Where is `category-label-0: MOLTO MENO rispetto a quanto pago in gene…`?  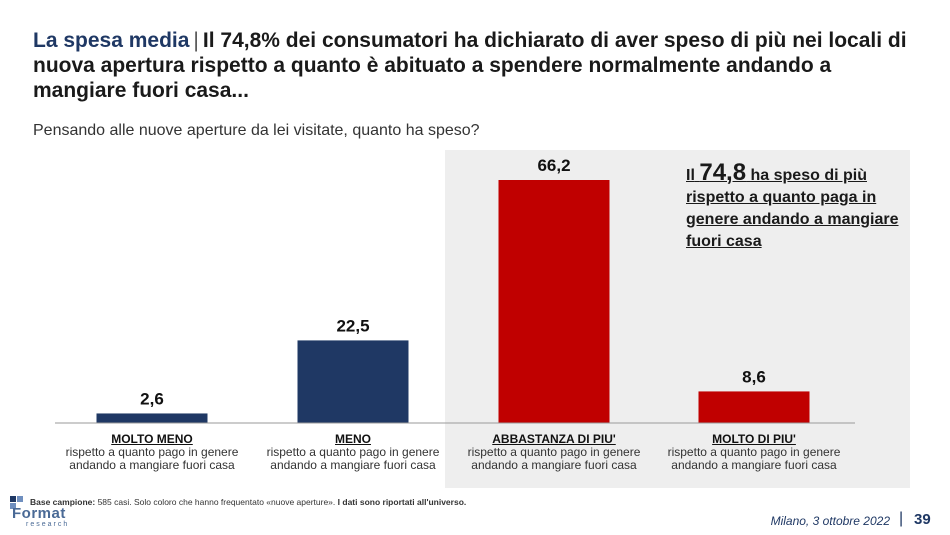
category-label-0: MOLTO MENO rispetto a quanto pago in gene… is located at coordinates (152, 452).